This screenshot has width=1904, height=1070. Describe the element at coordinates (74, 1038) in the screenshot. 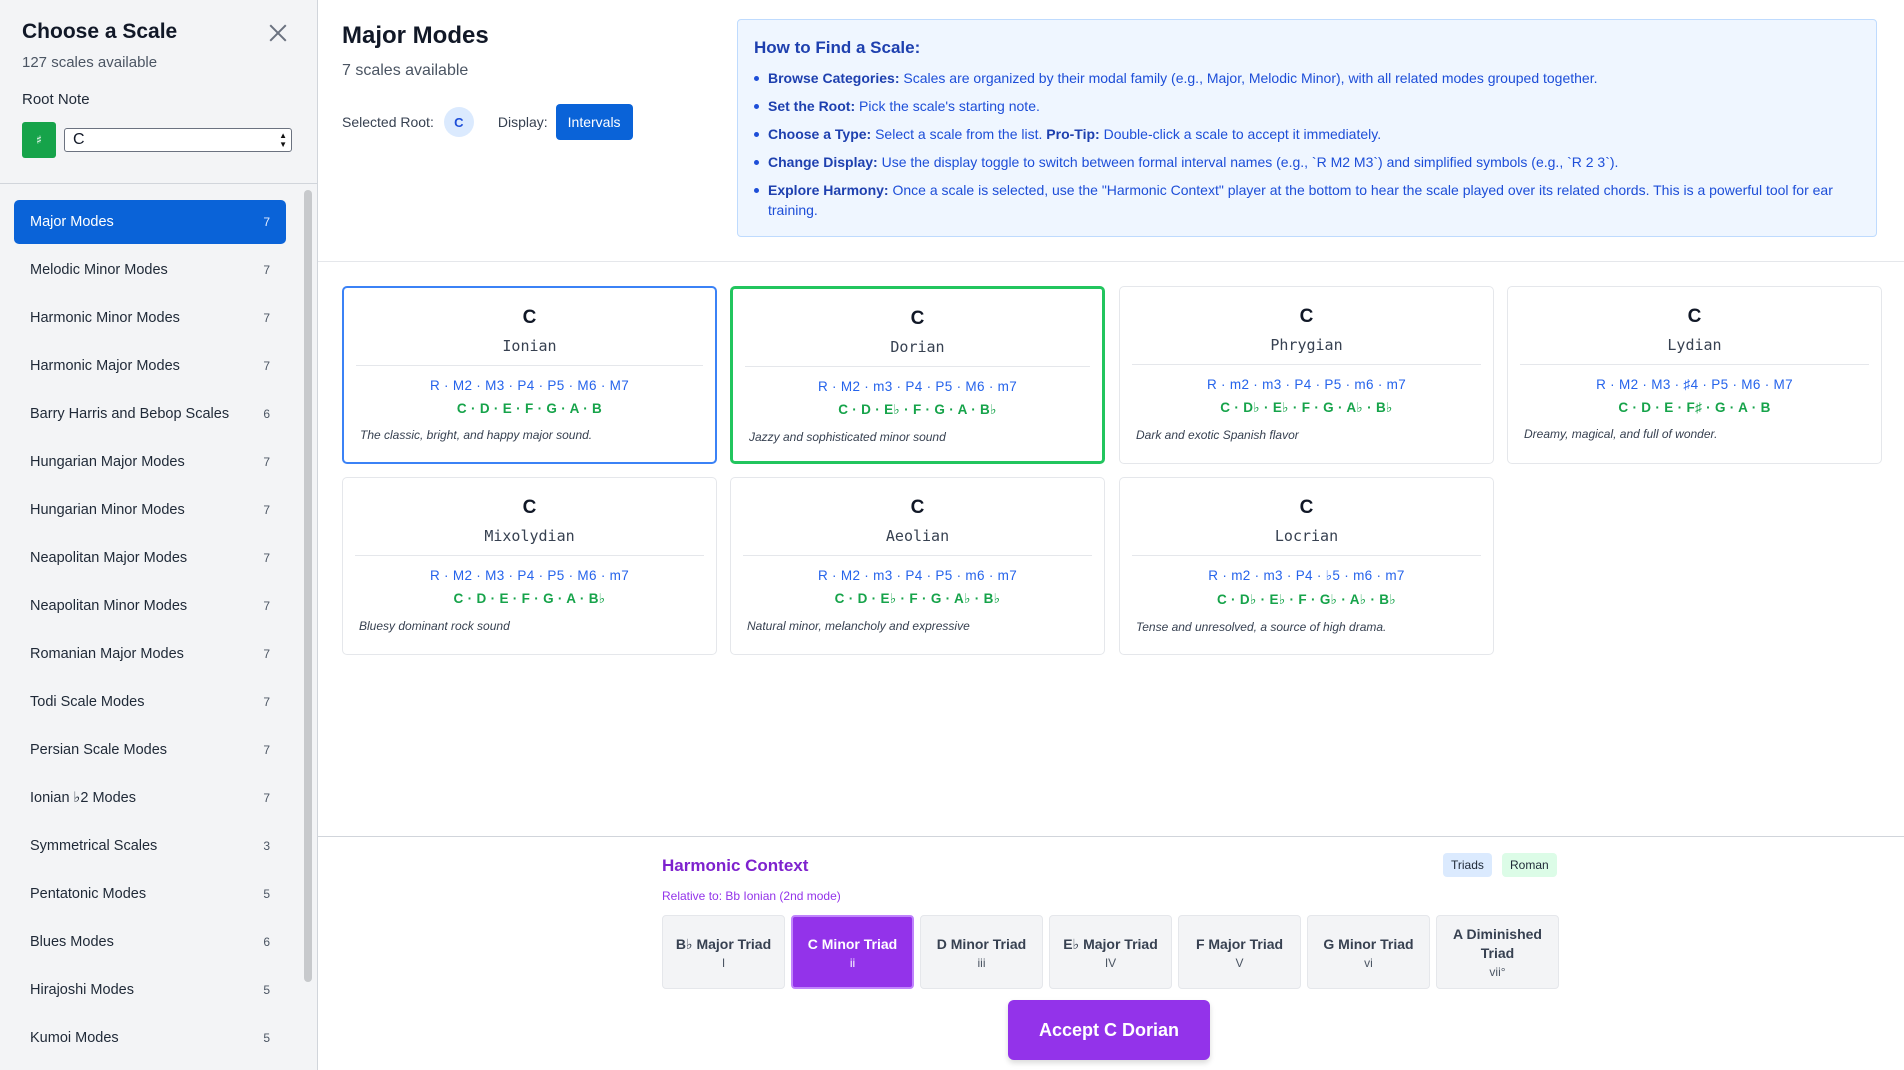

I see `category-label: Kumoi Modes` at that location.